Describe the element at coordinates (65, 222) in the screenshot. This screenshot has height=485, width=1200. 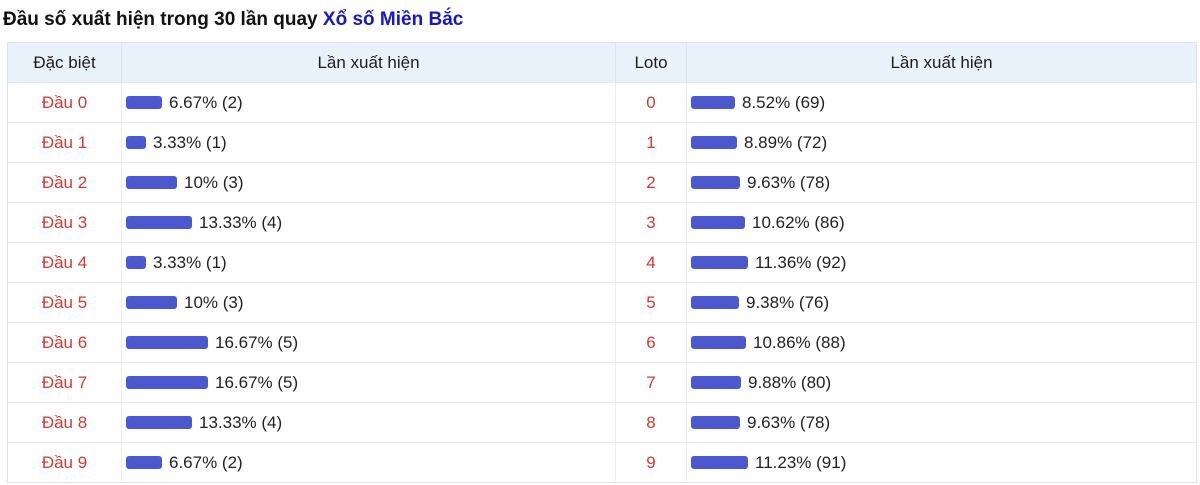
I see `special-label: Đầu 3` at that location.